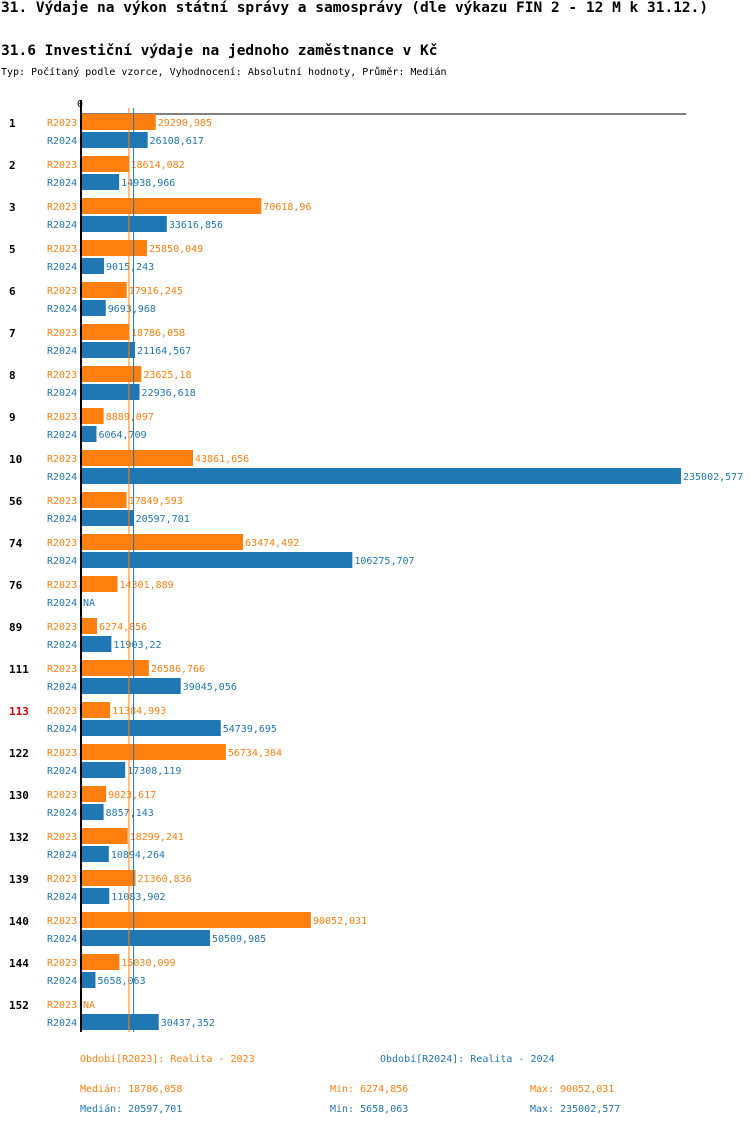  Describe the element at coordinates (467, 1059) in the screenshot. I see `legend-r2024: Období[R2024]: Realita - 2024` at that location.